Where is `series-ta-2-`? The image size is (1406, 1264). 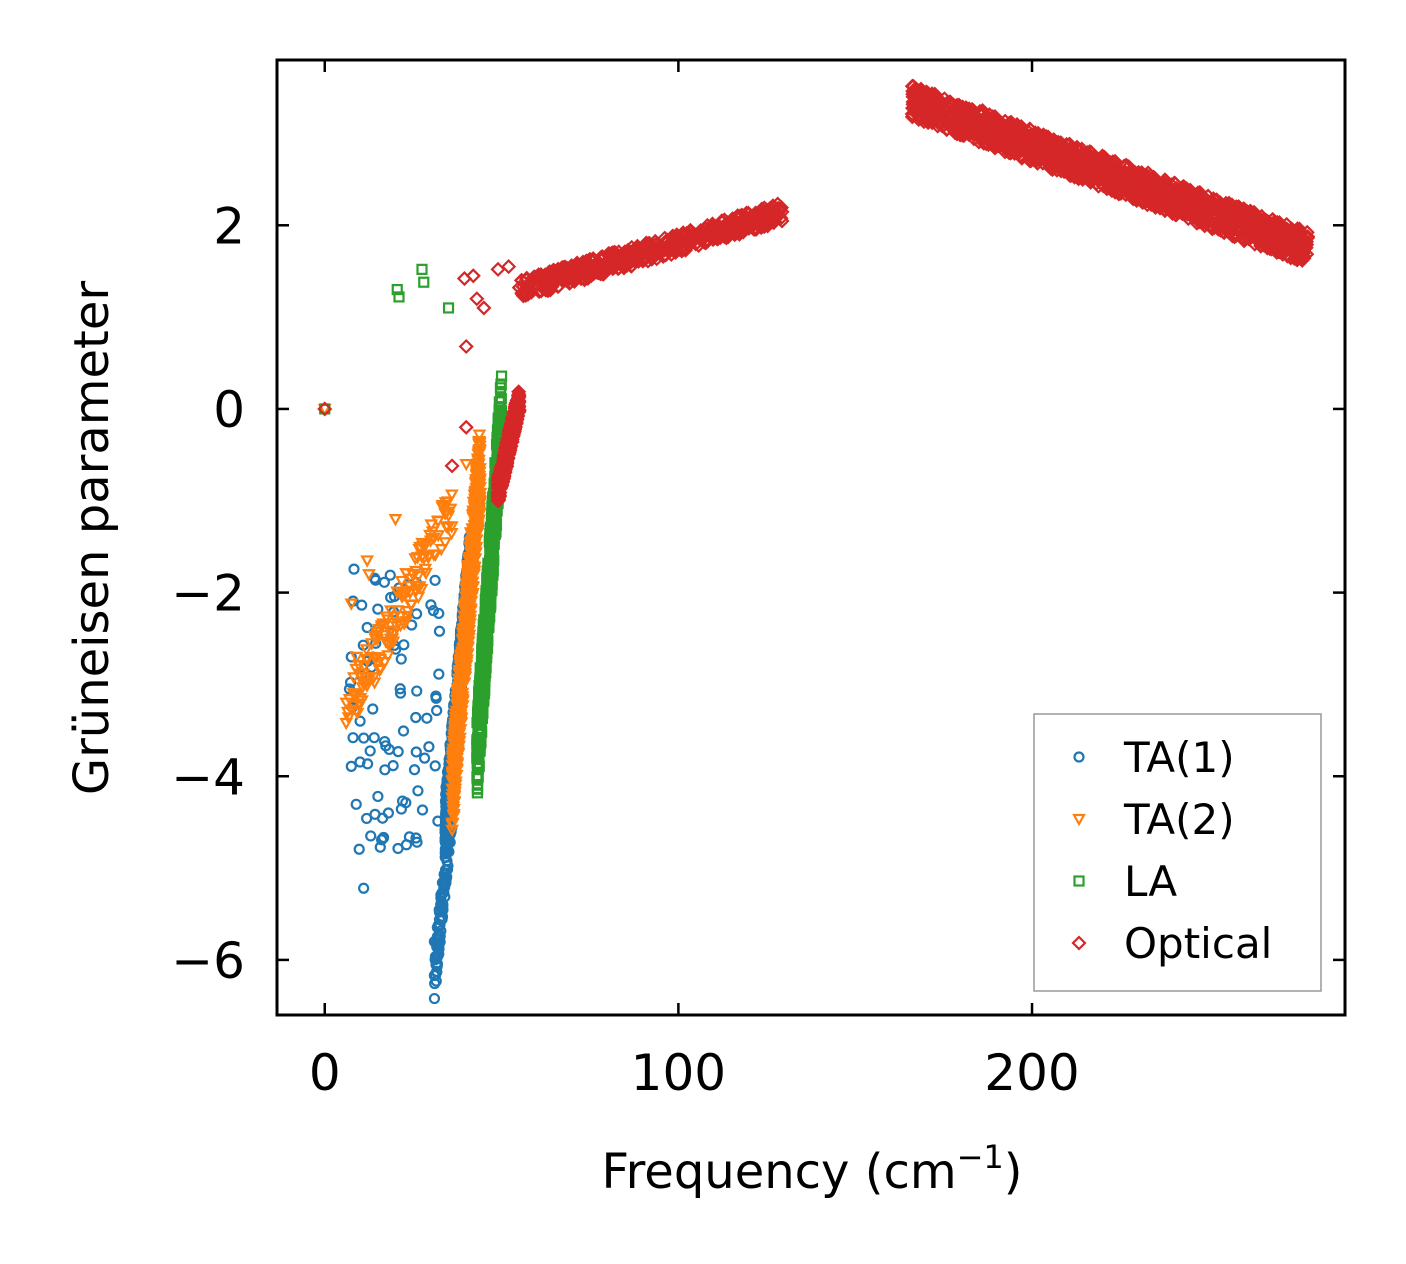 series-ta-2- is located at coordinates (402, 620).